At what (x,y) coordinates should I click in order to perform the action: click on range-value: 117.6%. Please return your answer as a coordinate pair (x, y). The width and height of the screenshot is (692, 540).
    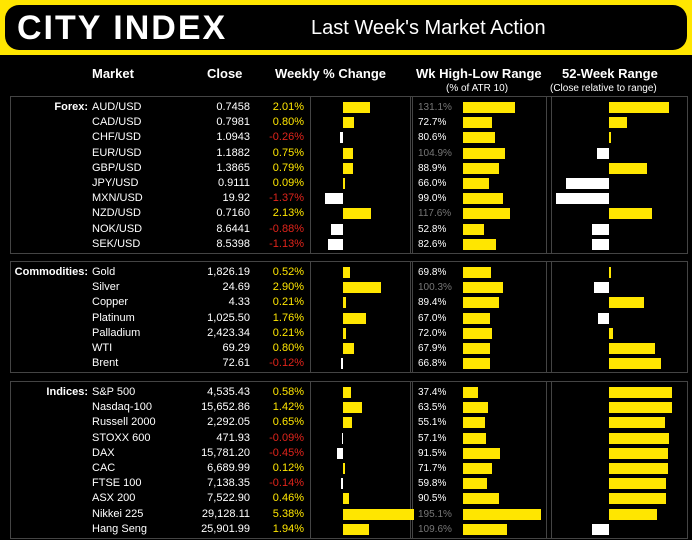
    Looking at the image, I should click on (435, 214).